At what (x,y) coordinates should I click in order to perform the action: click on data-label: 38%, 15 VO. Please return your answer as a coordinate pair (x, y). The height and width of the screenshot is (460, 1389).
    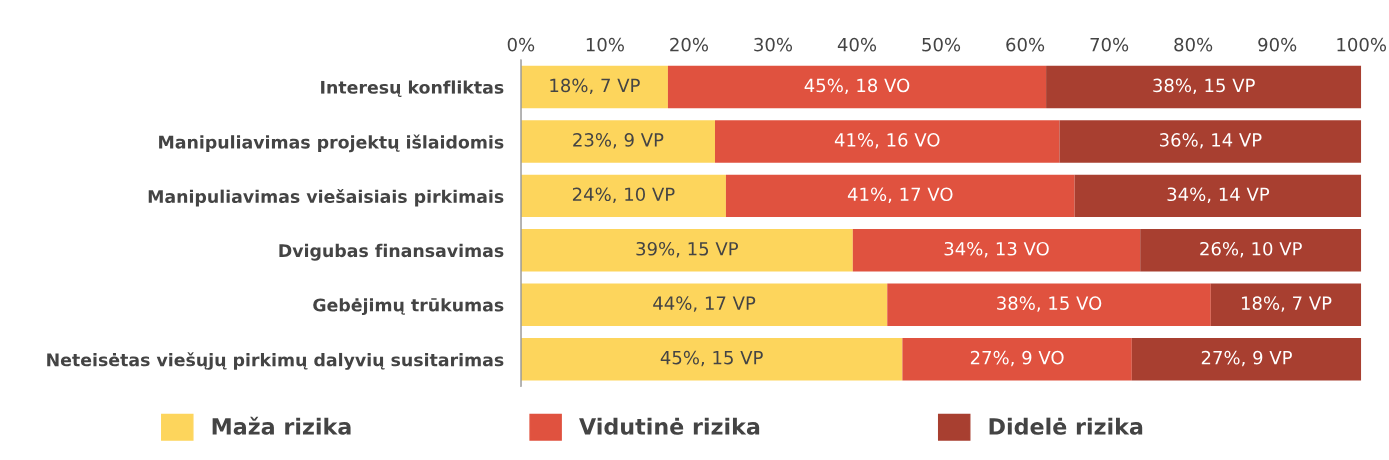
    Looking at the image, I should click on (1049, 304).